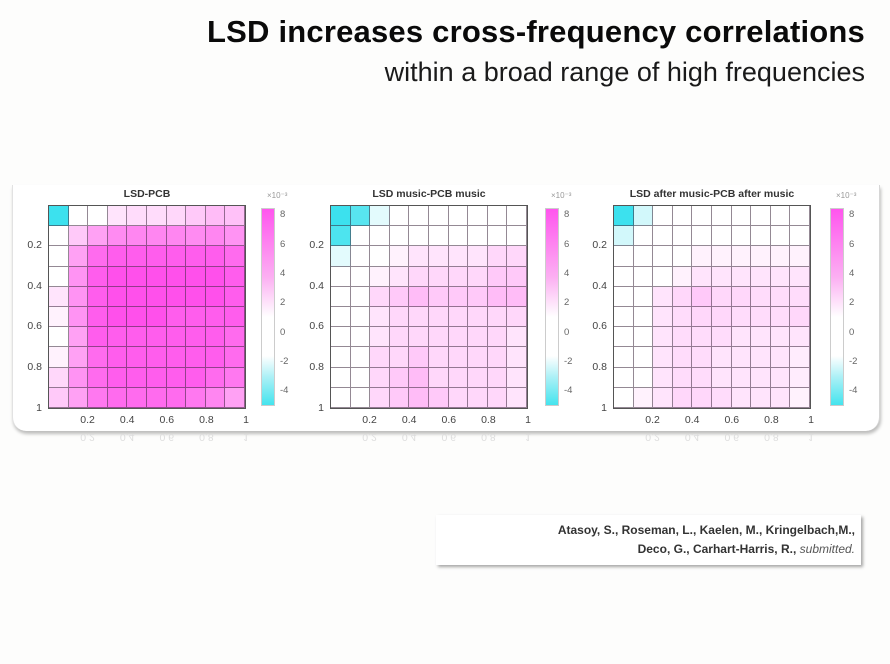  What do you see at coordinates (316, 285) in the screenshot?
I see `y-tick-label: 0.4` at bounding box center [316, 285].